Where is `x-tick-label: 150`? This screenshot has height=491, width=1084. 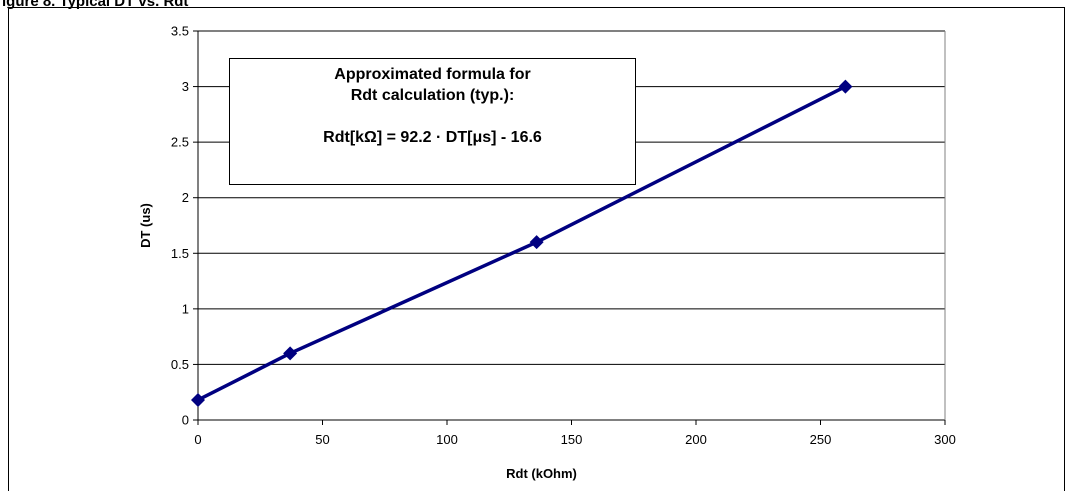 x-tick-label: 150 is located at coordinates (572, 439).